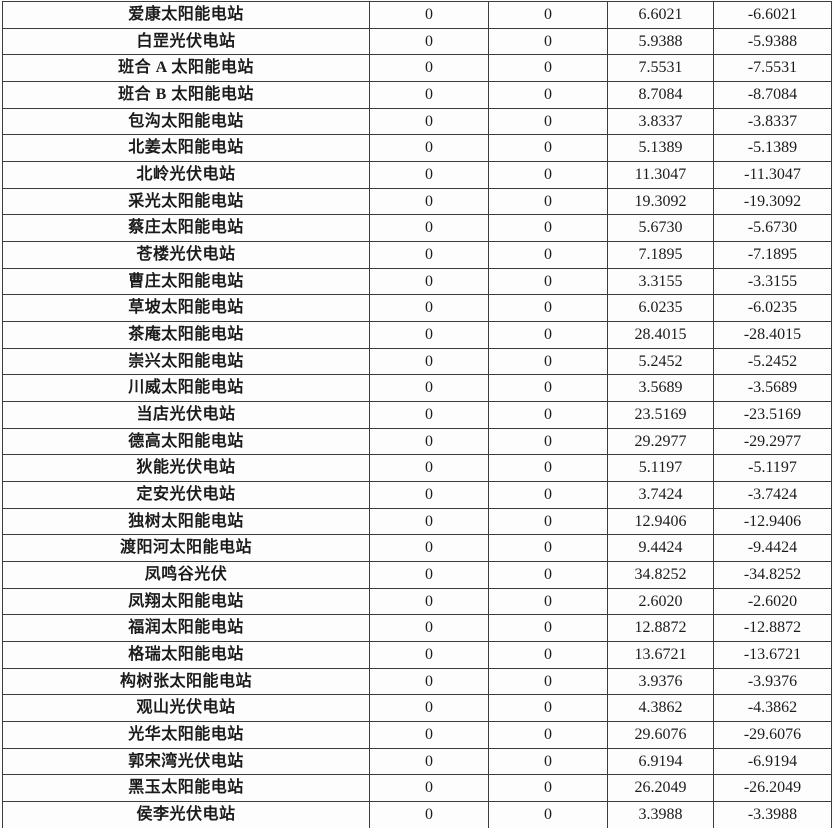 Image resolution: width=835 pixels, height=828 pixels. What do you see at coordinates (660, 121) in the screenshot?
I see `value-cell: 3.8337` at bounding box center [660, 121].